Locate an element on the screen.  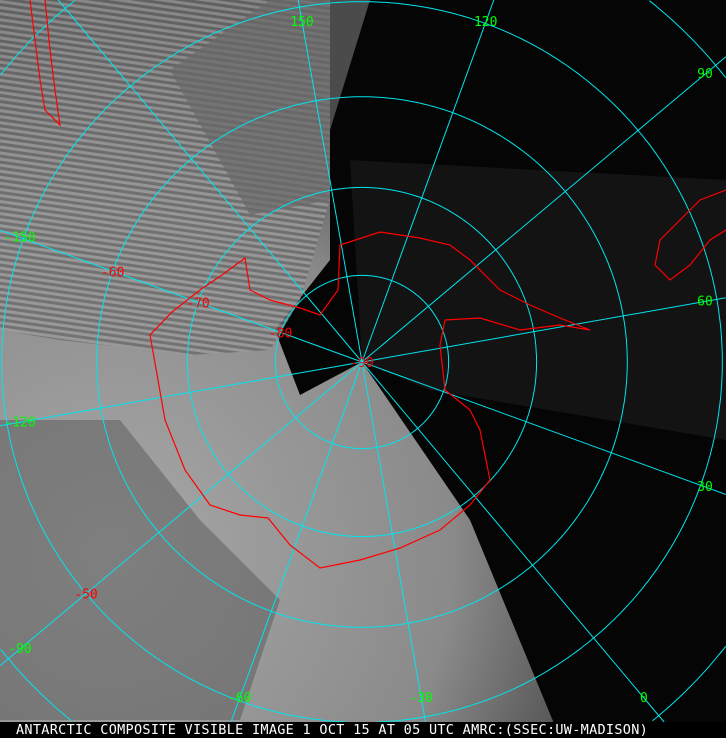
longitude-label: 0 is located at coordinates (644, 698).